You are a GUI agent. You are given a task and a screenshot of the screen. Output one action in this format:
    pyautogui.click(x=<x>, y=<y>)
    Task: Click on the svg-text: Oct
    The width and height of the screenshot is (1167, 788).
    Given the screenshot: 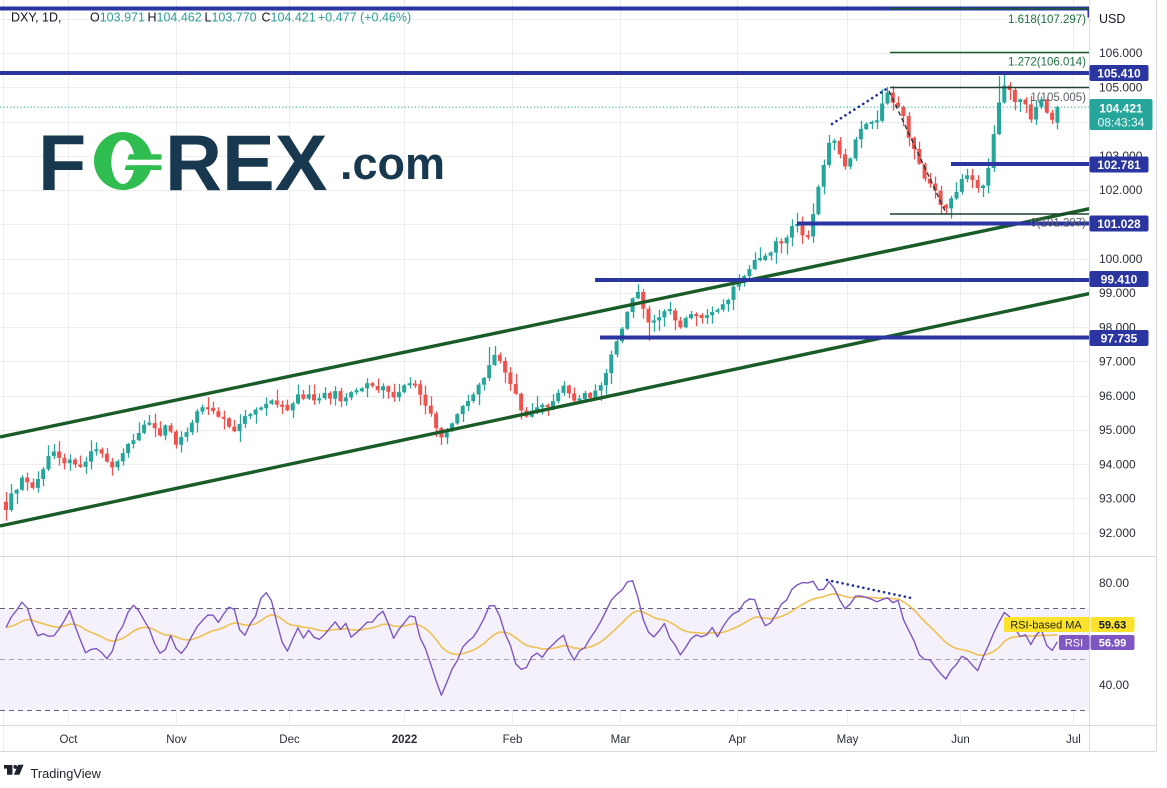 What is the action you would take?
    pyautogui.click(x=69, y=740)
    